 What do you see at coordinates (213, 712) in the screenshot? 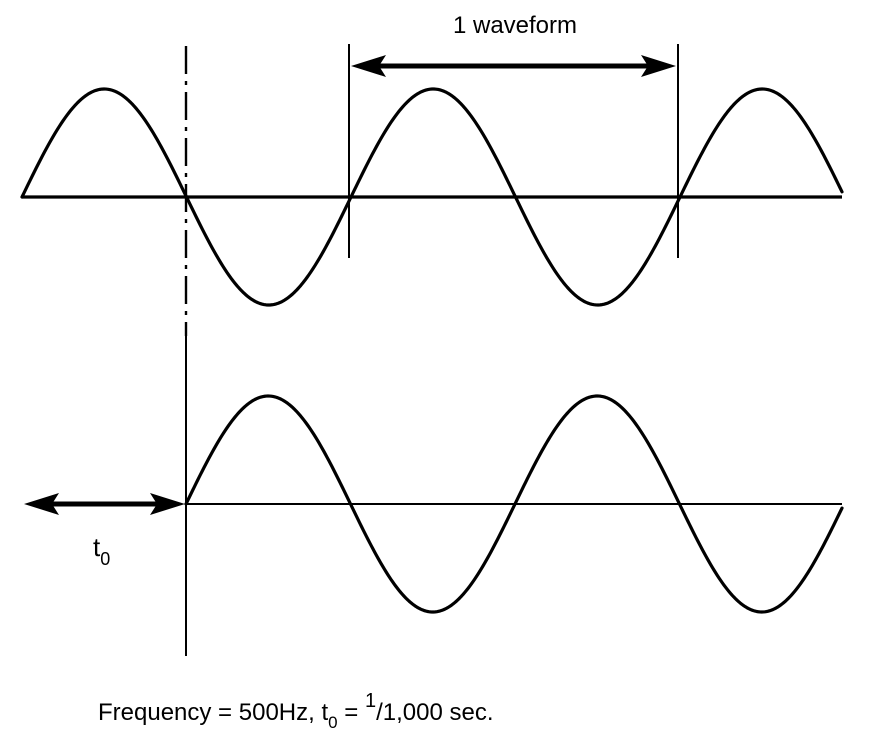
I see `caption-part1: Frequency = 500Hz, t` at bounding box center [213, 712].